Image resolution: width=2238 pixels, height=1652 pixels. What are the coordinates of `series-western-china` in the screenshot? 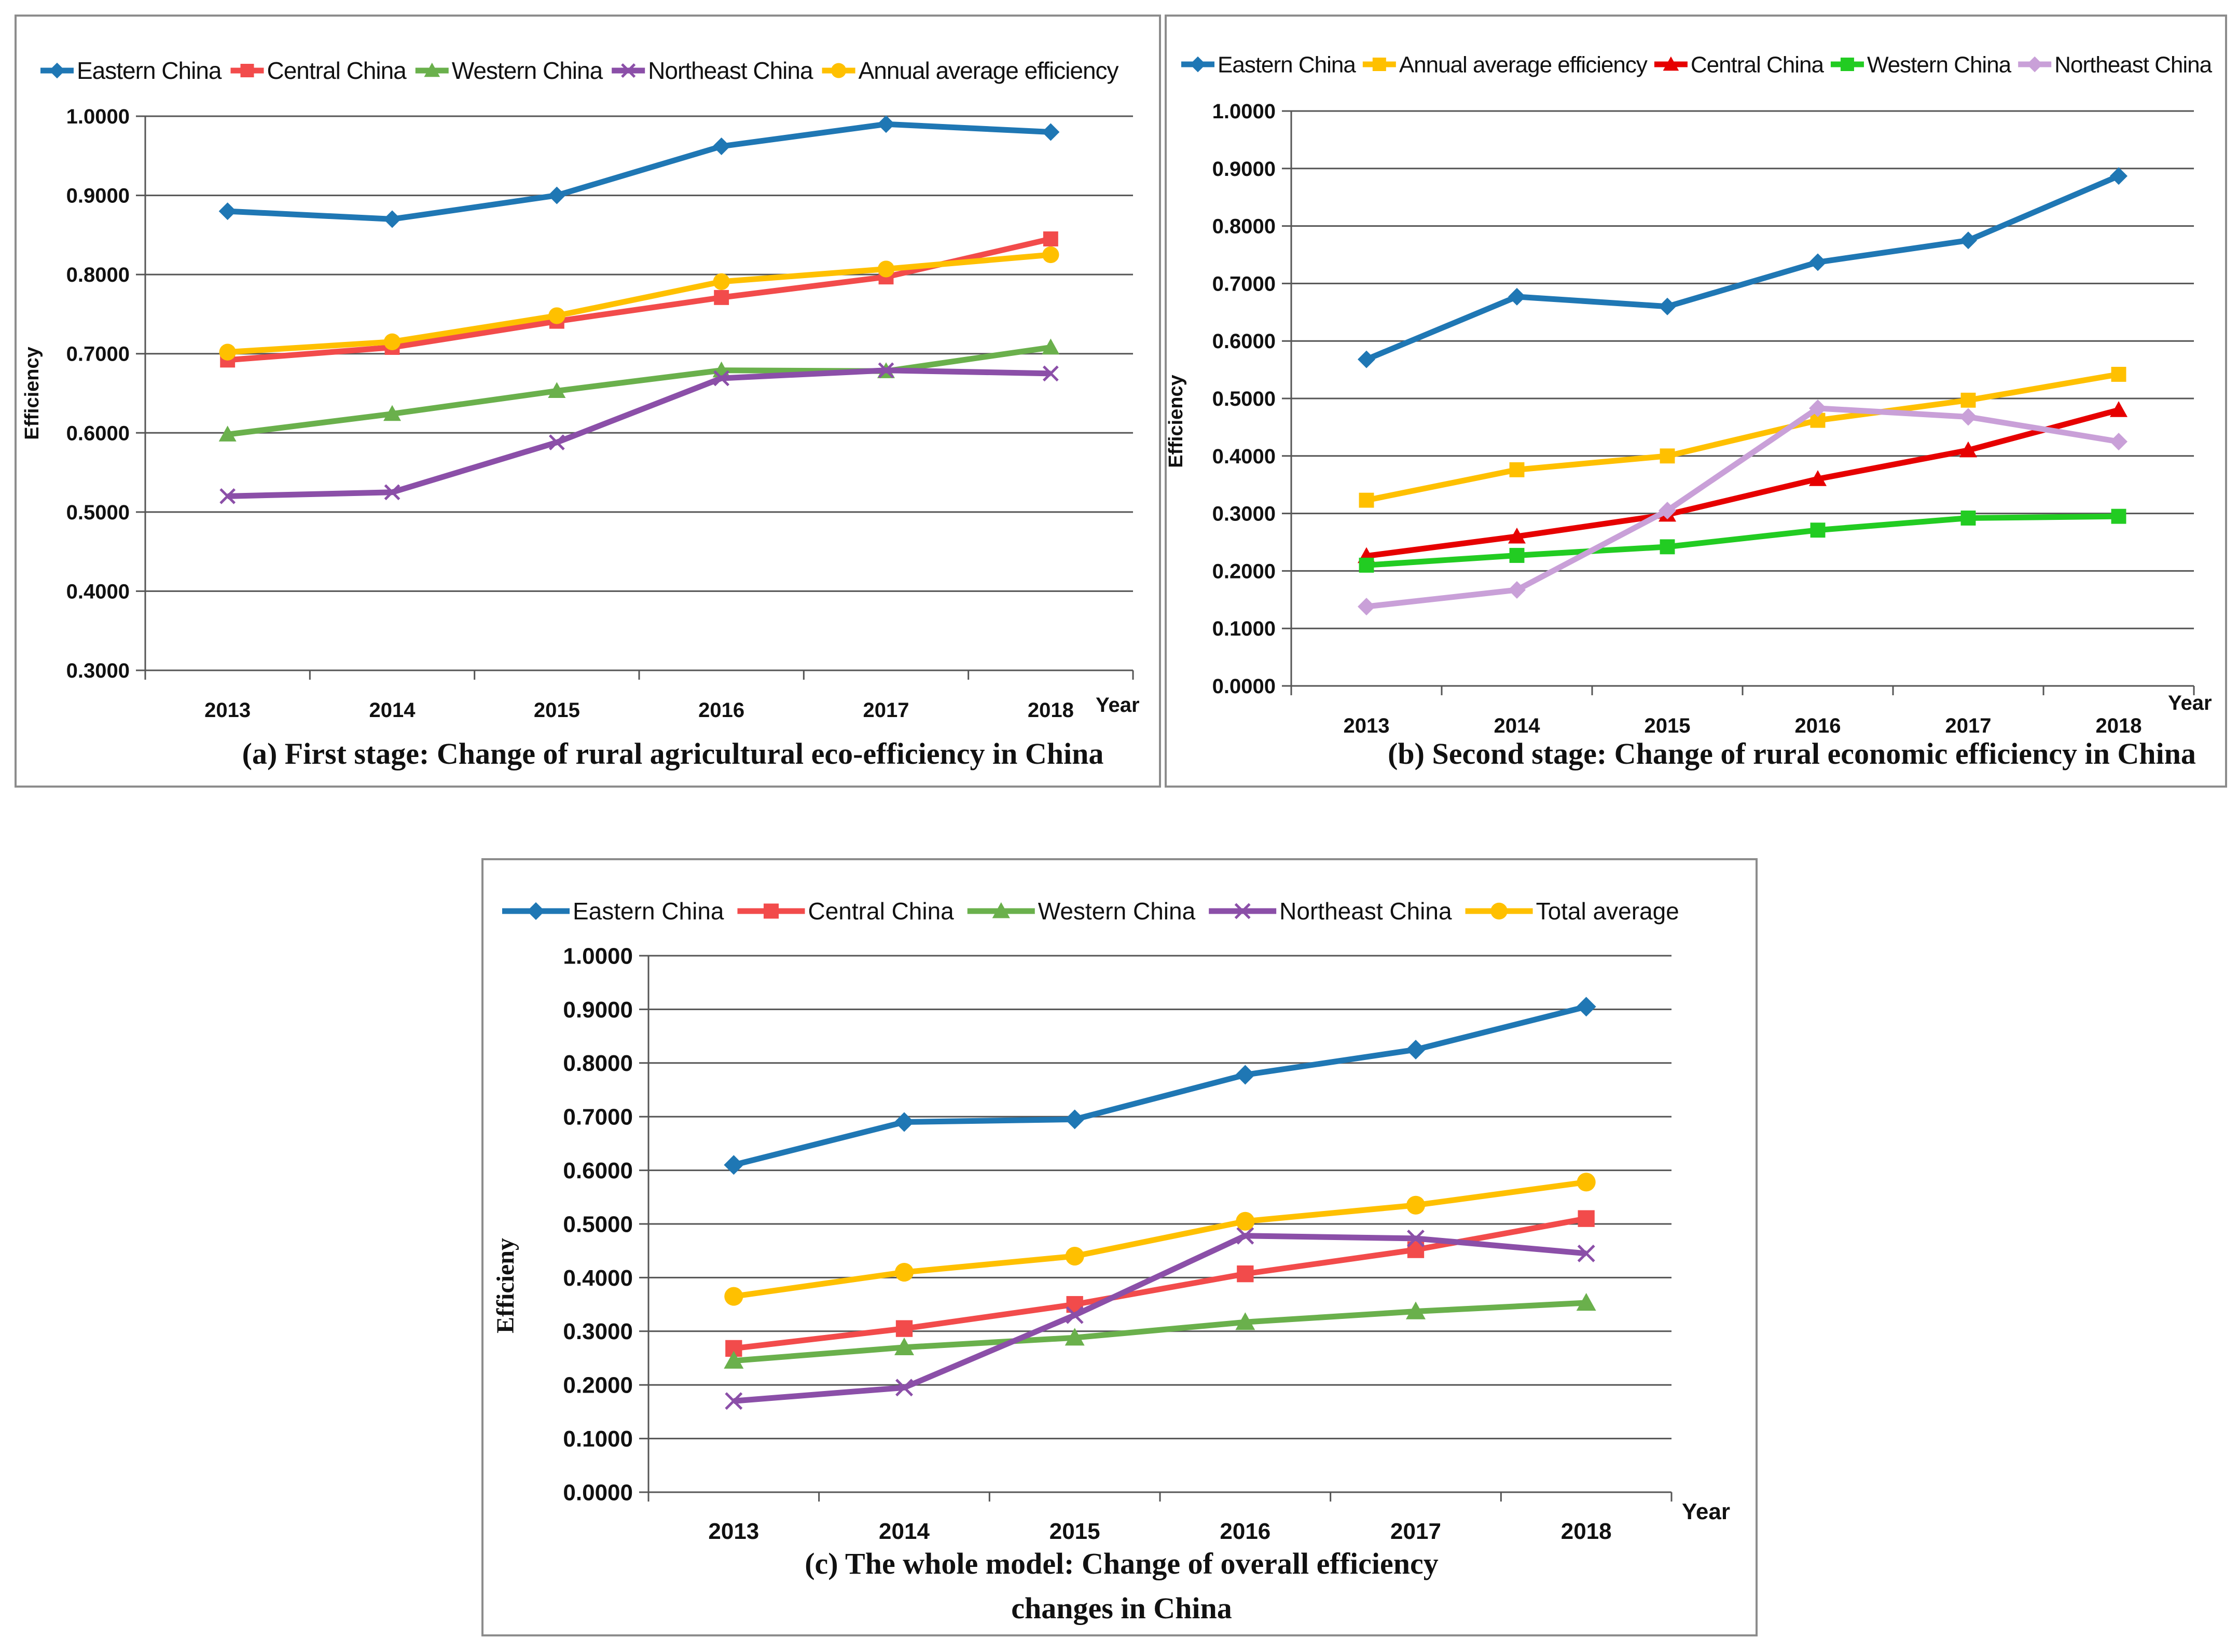 It's located at (1160, 1330).